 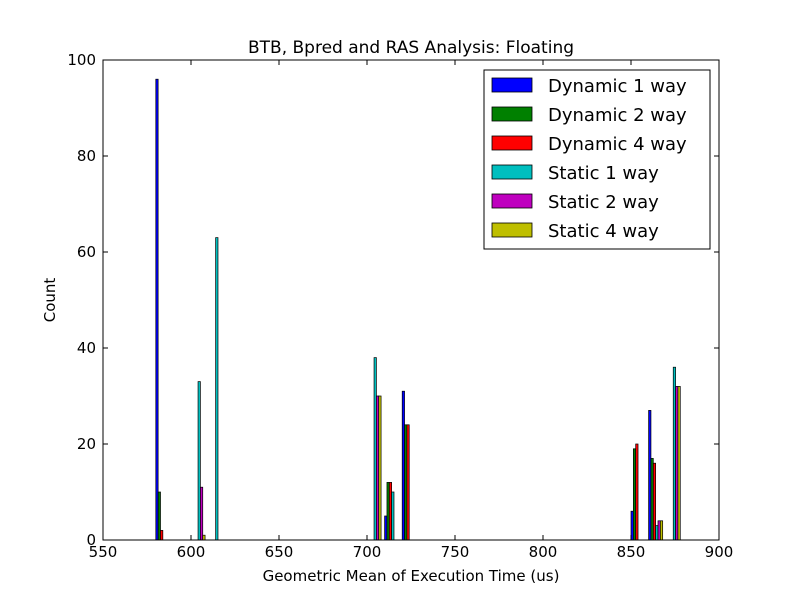 What do you see at coordinates (617, 144) in the screenshot?
I see `legend-label: Dynamic 4 way` at bounding box center [617, 144].